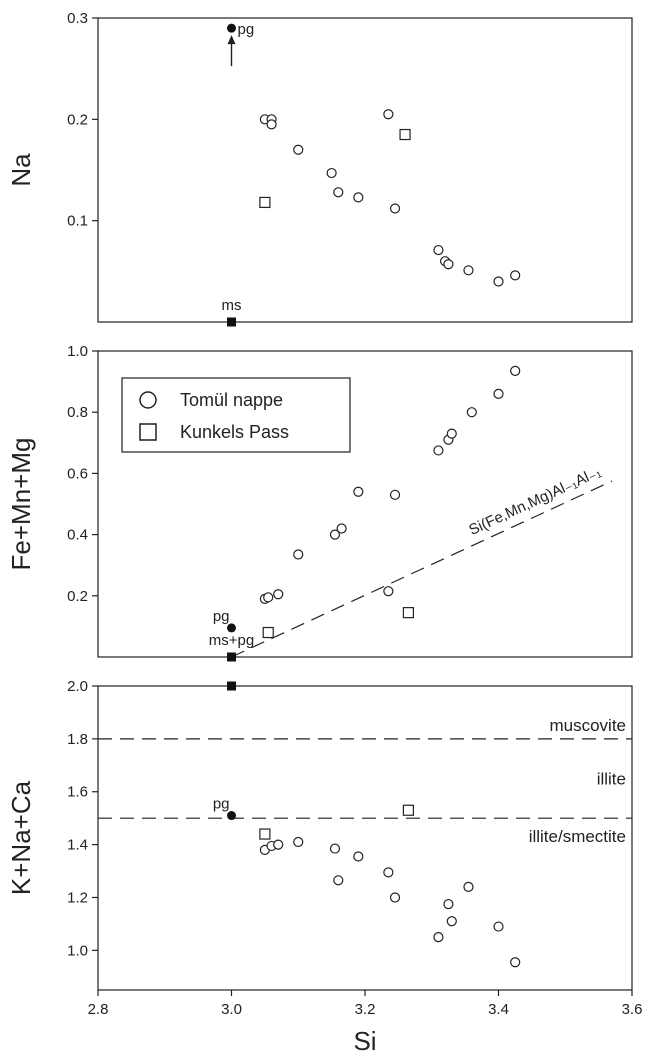  I want to click on legend-box, so click(236, 415).